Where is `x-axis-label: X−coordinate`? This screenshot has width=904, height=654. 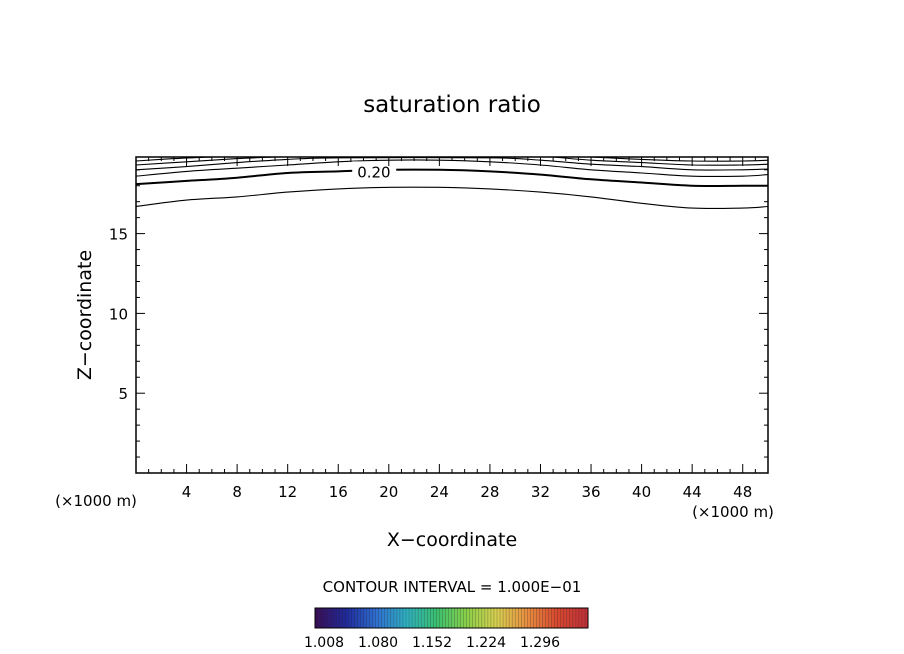
x-axis-label: X−coordinate is located at coordinates (452, 540).